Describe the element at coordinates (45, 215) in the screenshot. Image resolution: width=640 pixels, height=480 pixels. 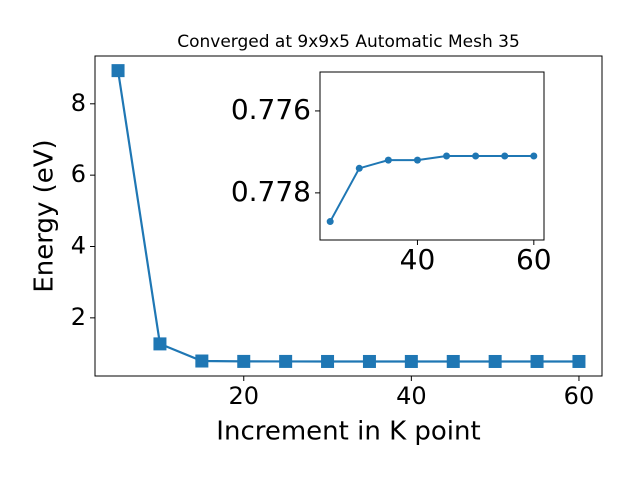
I see `y-axis-label: Energy (eV)` at that location.